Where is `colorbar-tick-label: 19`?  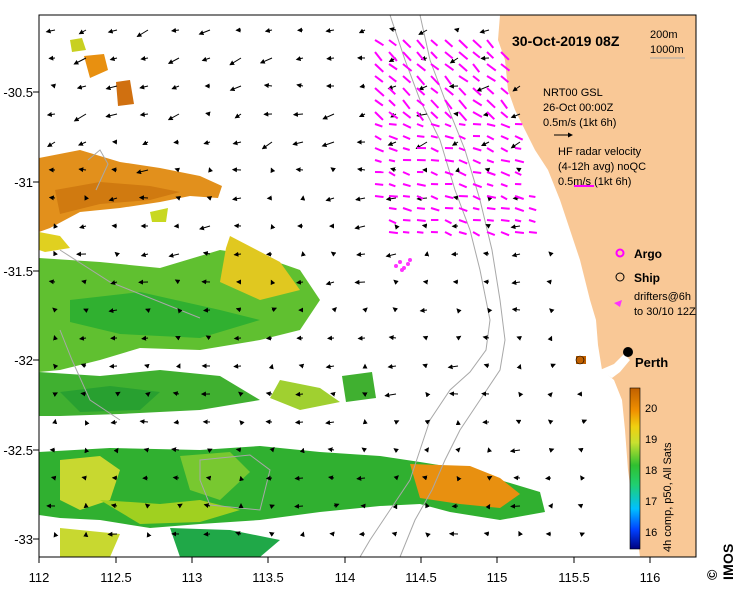 colorbar-tick-label: 19 is located at coordinates (651, 440).